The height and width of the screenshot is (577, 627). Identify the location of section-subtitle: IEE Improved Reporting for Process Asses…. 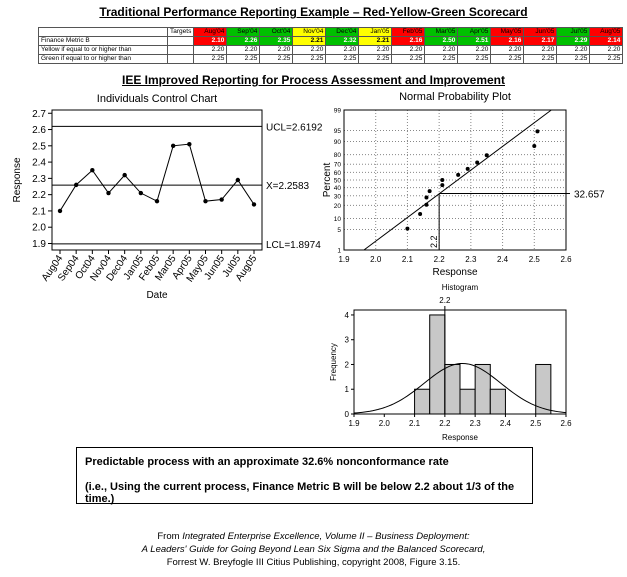
(313, 80).